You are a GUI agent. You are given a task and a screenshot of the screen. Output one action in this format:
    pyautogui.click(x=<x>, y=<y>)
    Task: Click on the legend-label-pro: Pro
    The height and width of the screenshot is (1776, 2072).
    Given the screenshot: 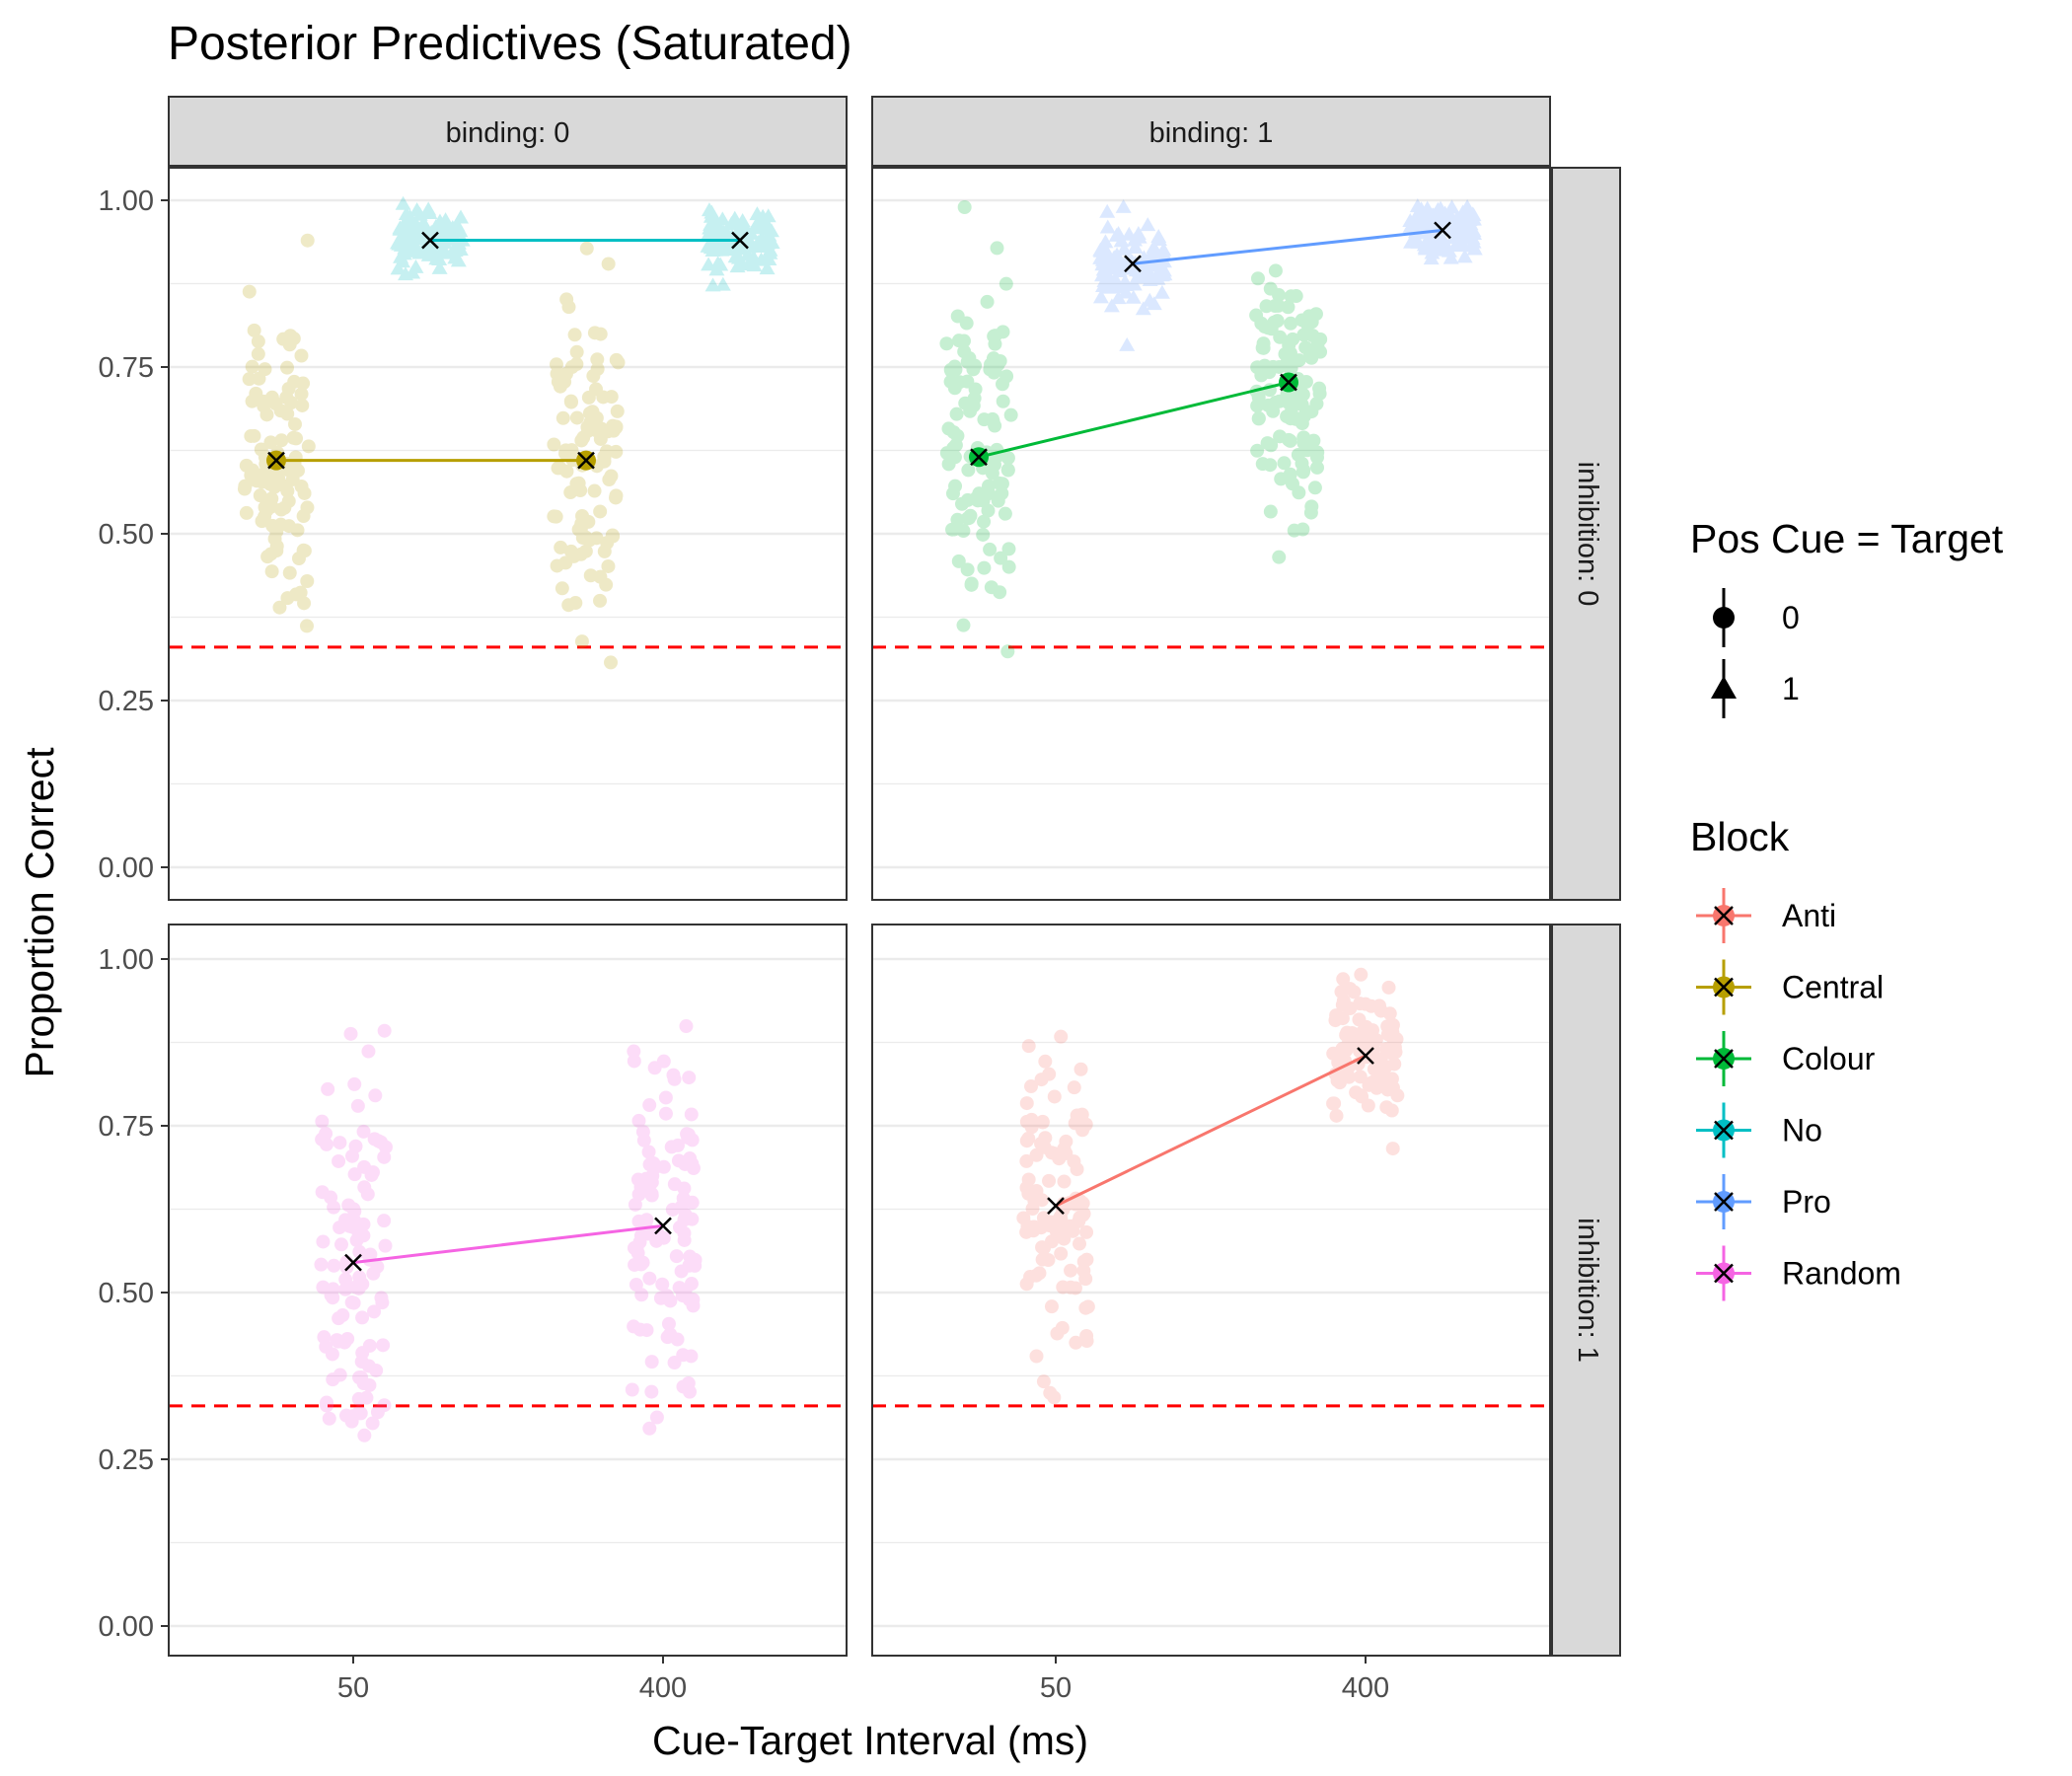 What is the action you would take?
    pyautogui.click(x=1807, y=1202)
    